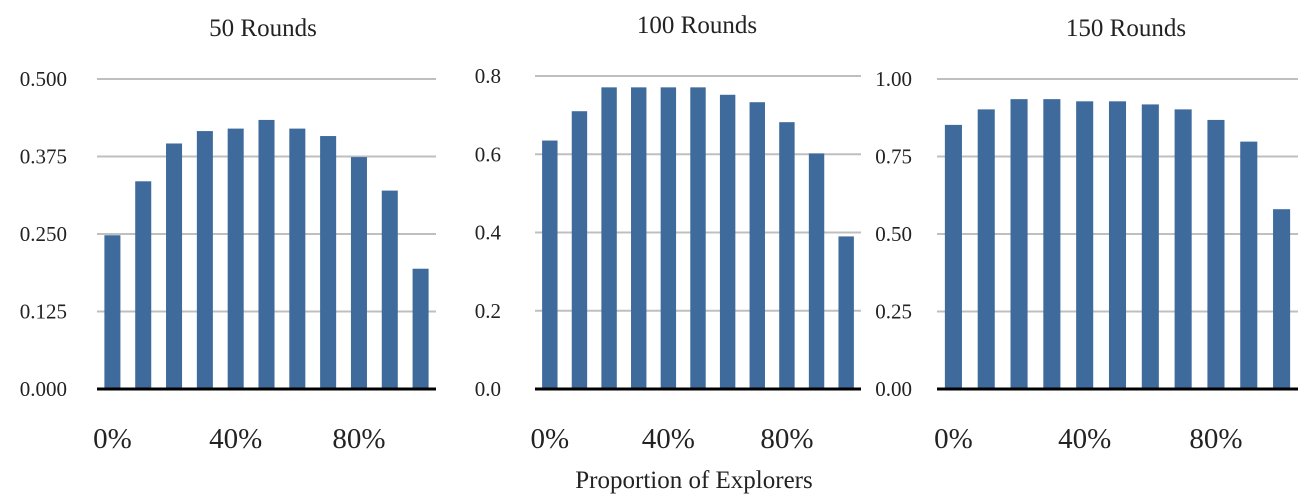 The height and width of the screenshot is (501, 1301). What do you see at coordinates (893, 79) in the screenshot?
I see `y-tick-label: 1.00` at bounding box center [893, 79].